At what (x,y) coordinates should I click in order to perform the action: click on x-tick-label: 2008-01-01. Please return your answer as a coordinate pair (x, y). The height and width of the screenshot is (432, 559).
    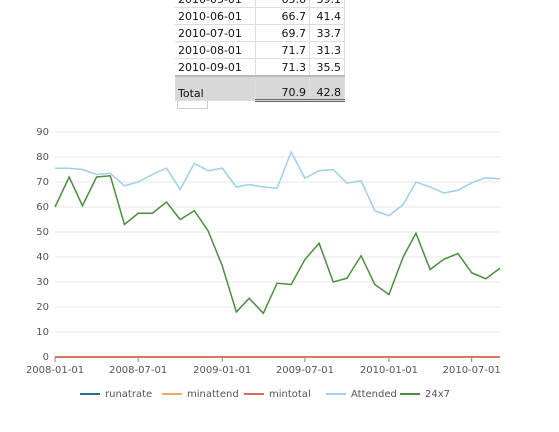
    Looking at the image, I should click on (55, 370).